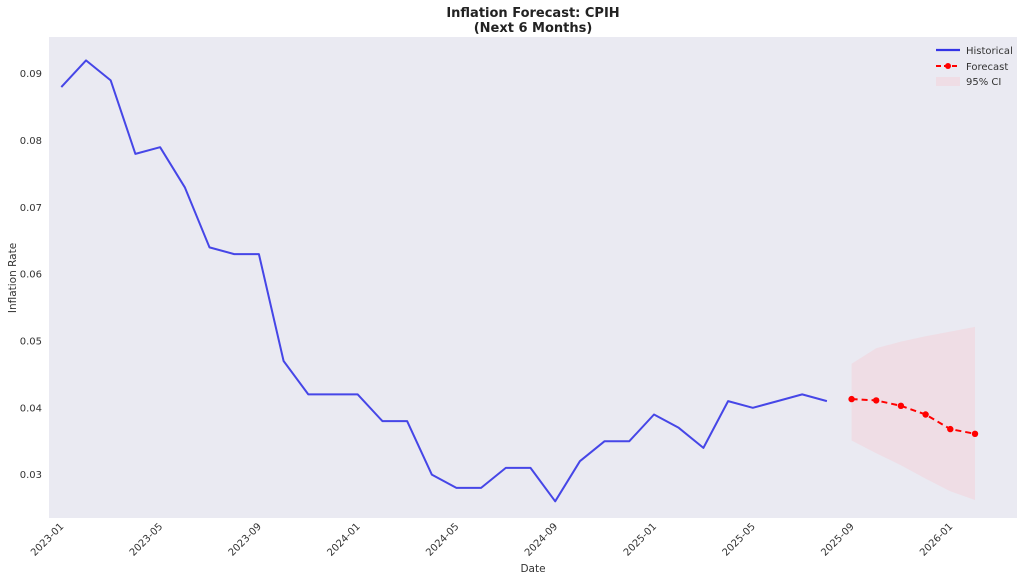  Describe the element at coordinates (442, 539) in the screenshot. I see `x-tick-label: 2024-05` at that location.